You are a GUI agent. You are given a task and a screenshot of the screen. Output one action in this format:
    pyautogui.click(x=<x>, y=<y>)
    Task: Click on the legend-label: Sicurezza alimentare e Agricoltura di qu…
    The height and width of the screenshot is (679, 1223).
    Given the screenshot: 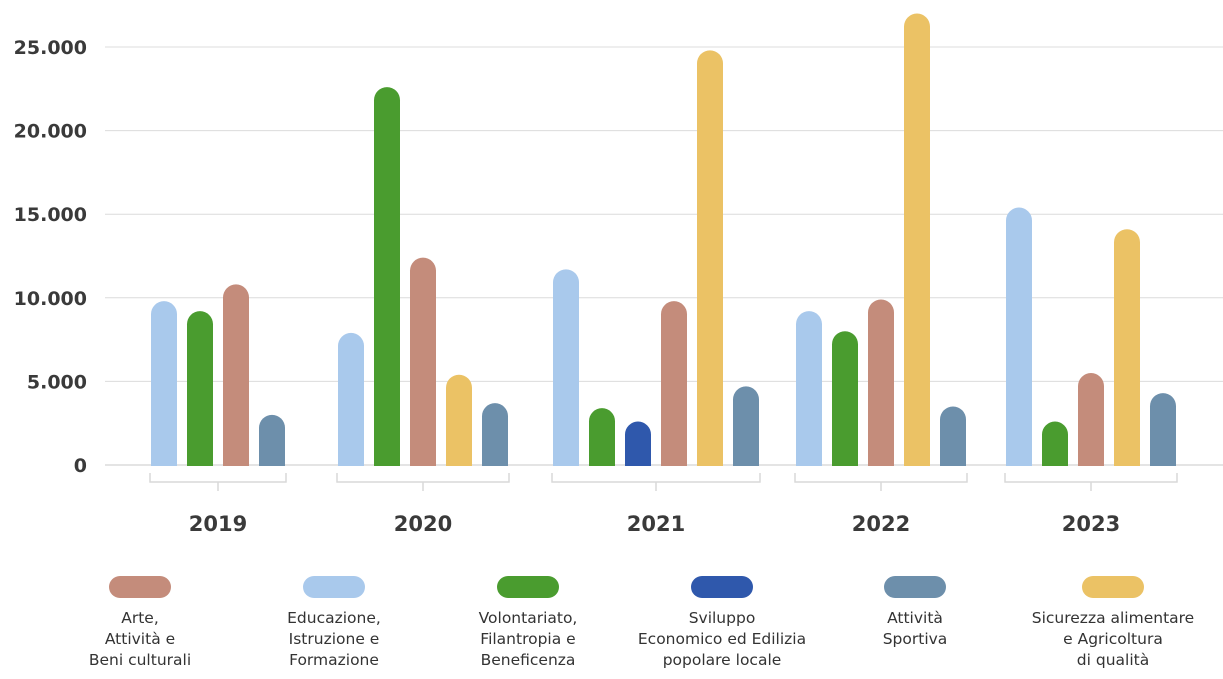 What is the action you would take?
    pyautogui.click(x=1113, y=639)
    